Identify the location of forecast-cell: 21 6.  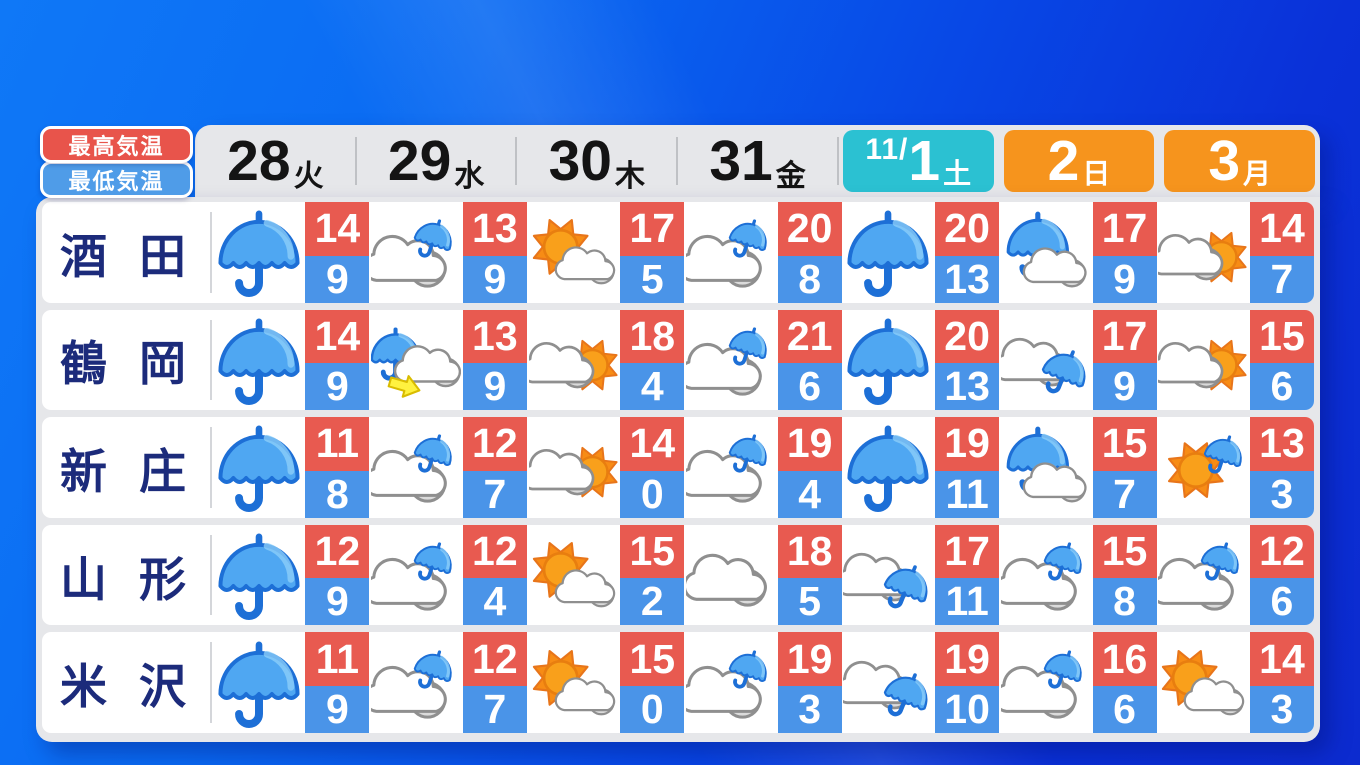
(763, 360).